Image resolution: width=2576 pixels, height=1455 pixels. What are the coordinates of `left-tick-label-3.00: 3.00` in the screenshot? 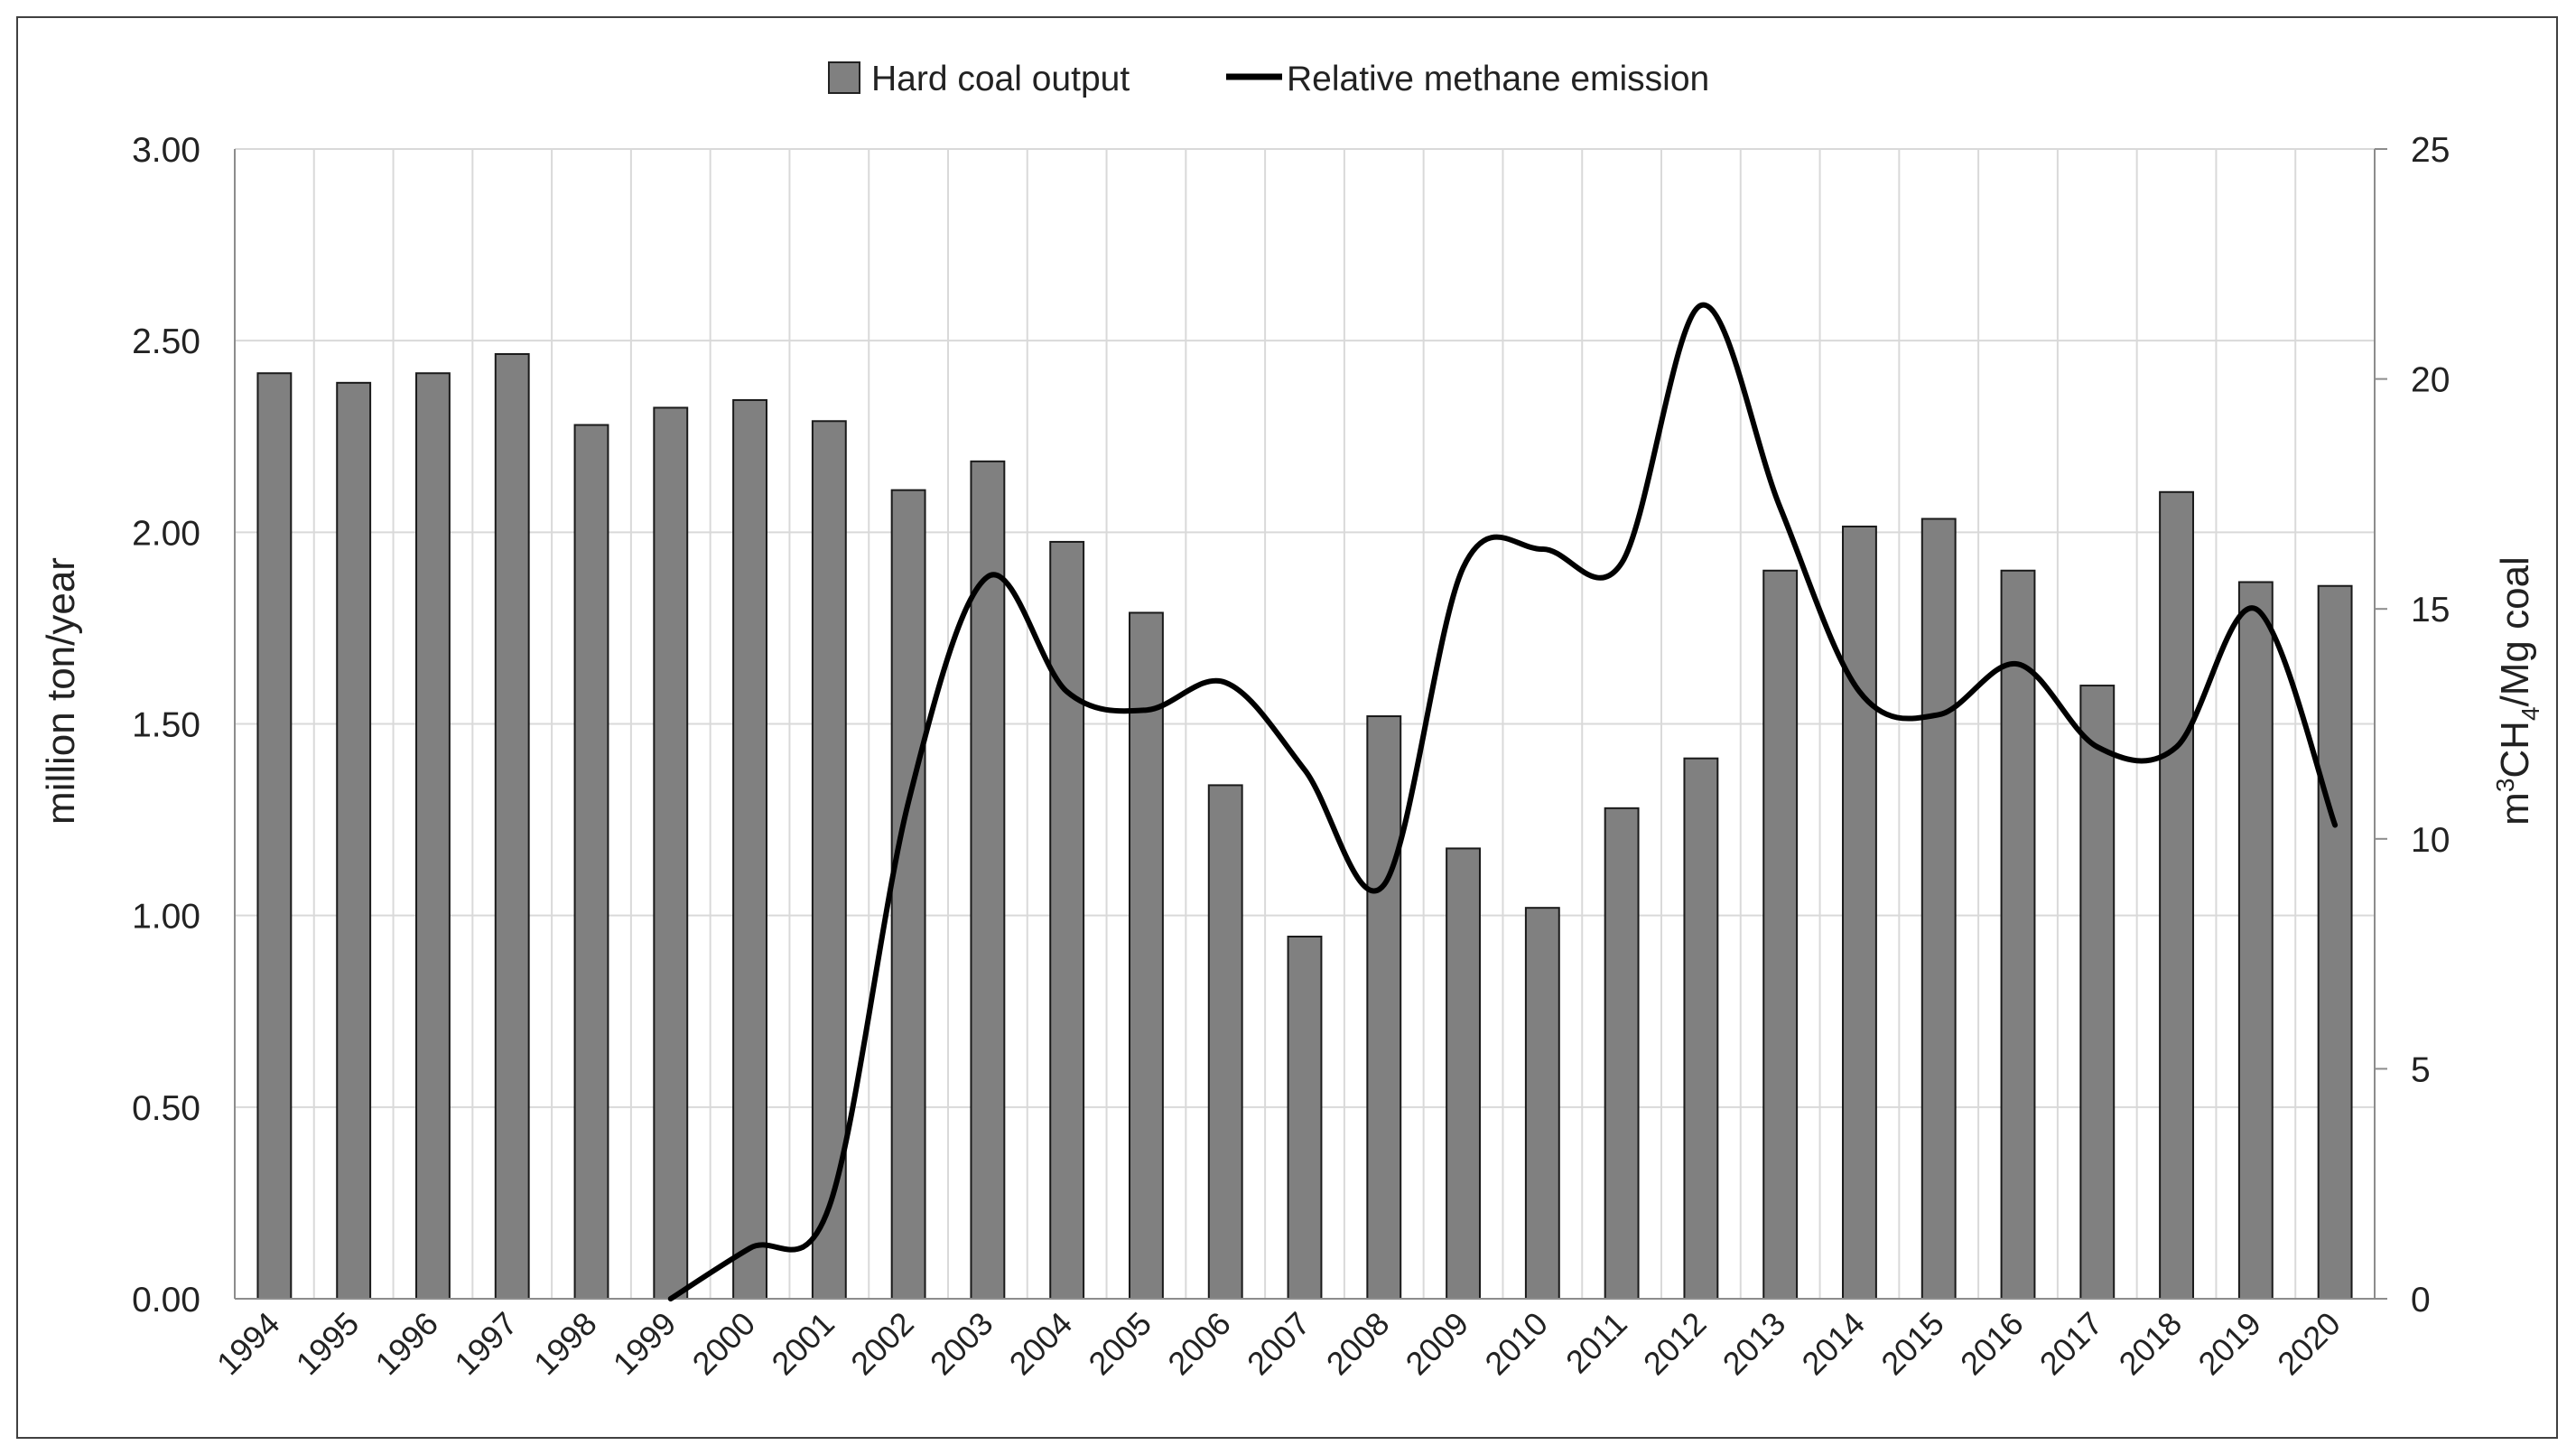 It's located at (166, 150).